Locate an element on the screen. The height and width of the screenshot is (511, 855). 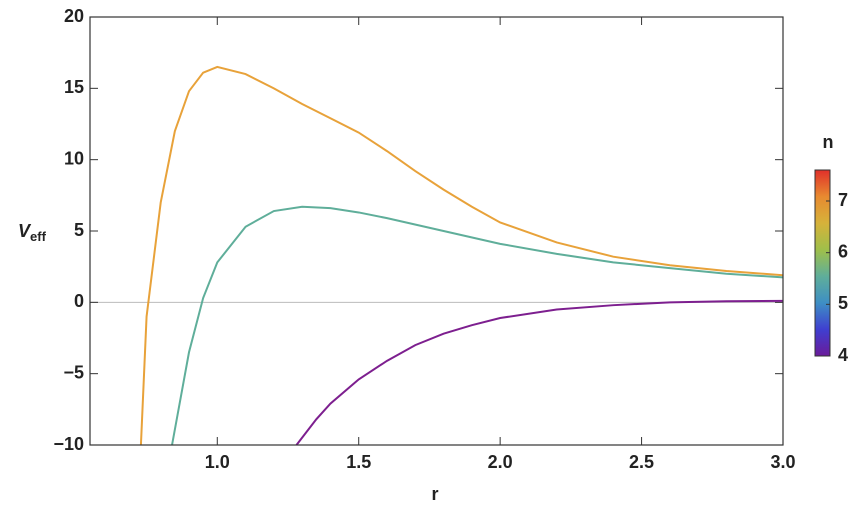
y-axis-label-main: V is located at coordinates (25, 231).